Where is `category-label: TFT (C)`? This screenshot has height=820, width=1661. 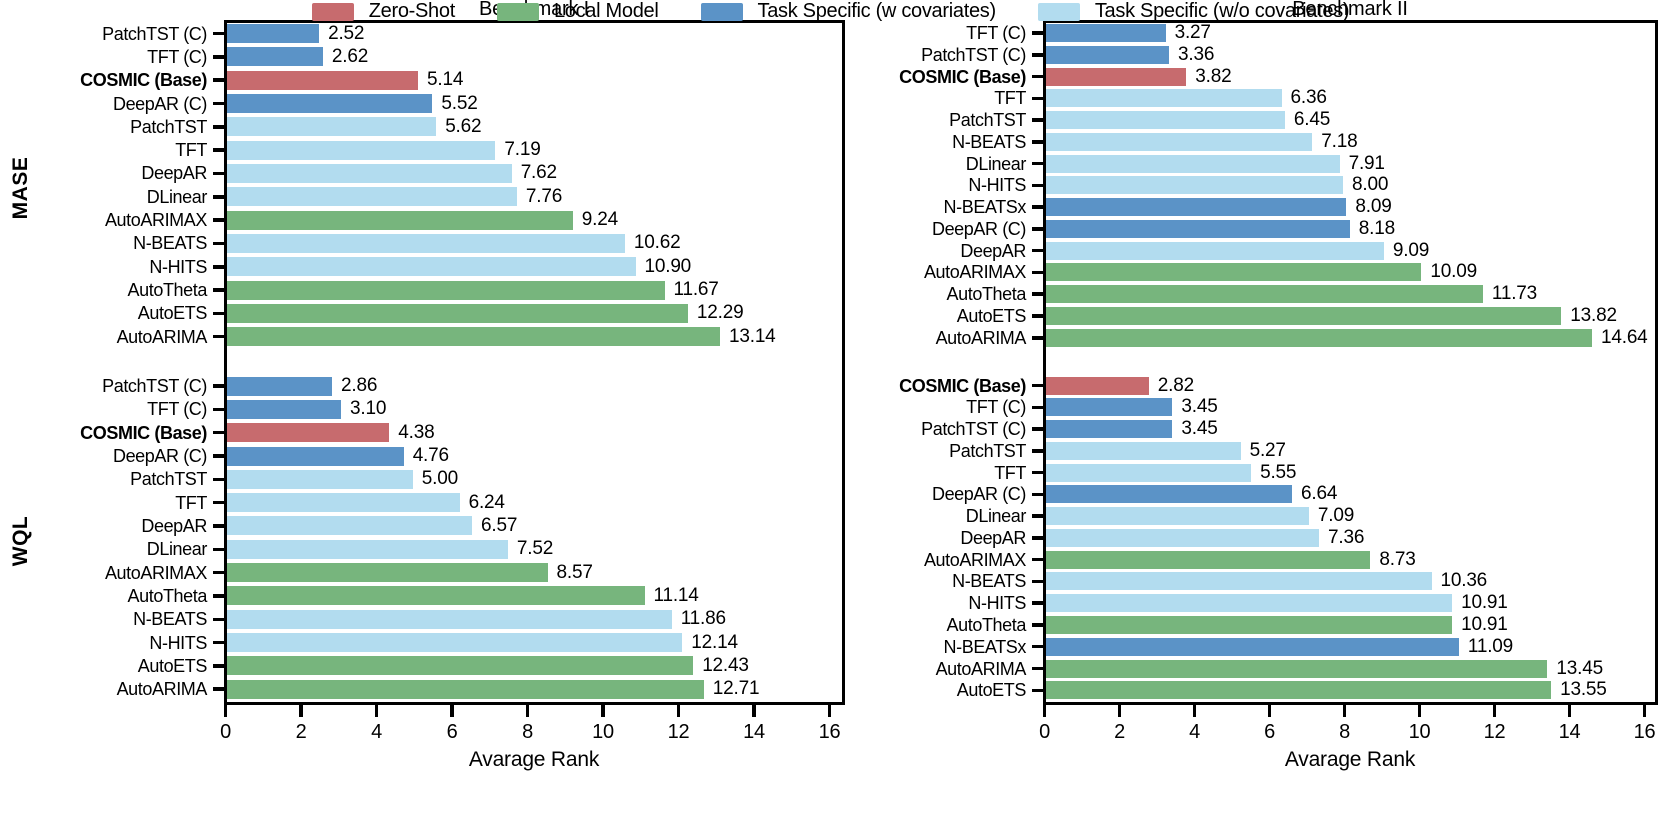 category-label: TFT (C) is located at coordinates (996, 33).